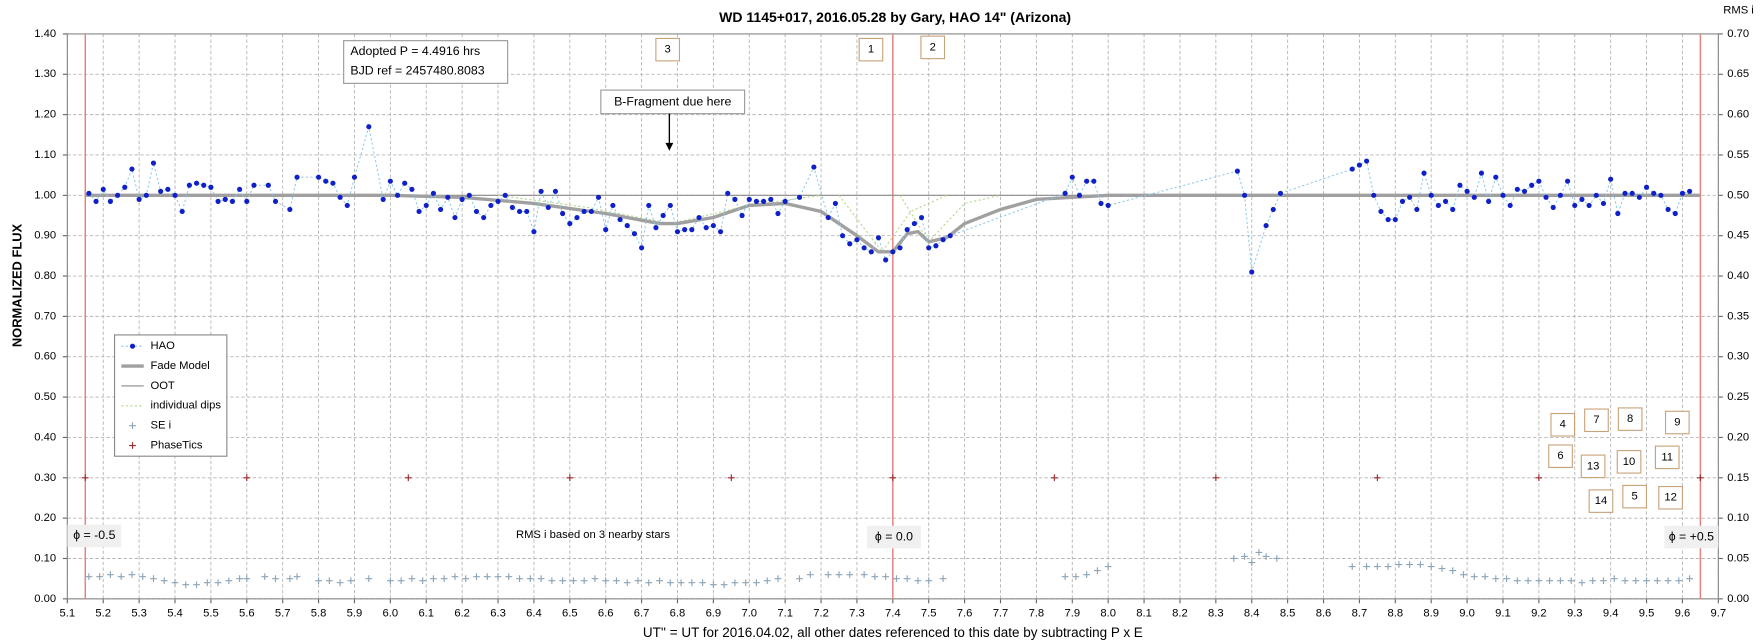  What do you see at coordinates (45, 195) in the screenshot?
I see `y-tick-label: 1.00` at bounding box center [45, 195].